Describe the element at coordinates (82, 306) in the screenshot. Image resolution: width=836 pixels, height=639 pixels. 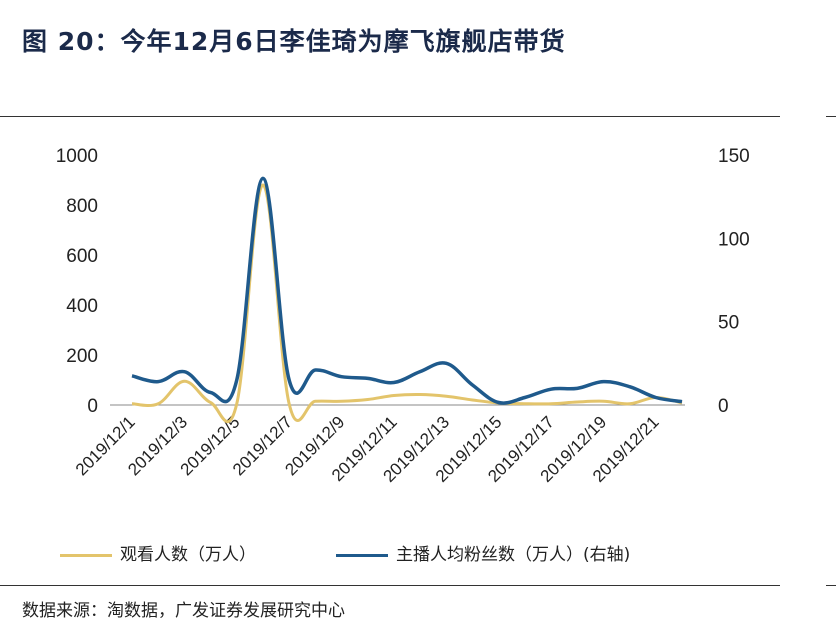
I see `y-left-tick-label: 400` at that location.